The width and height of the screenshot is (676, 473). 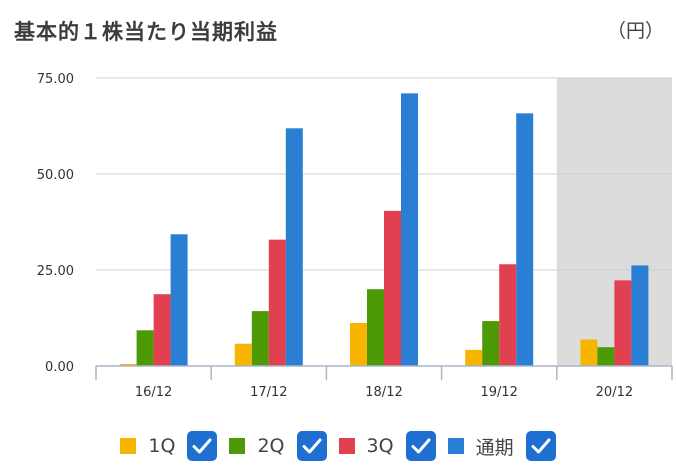 What do you see at coordinates (380, 446) in the screenshot?
I see `legend-label: 3Q` at bounding box center [380, 446].